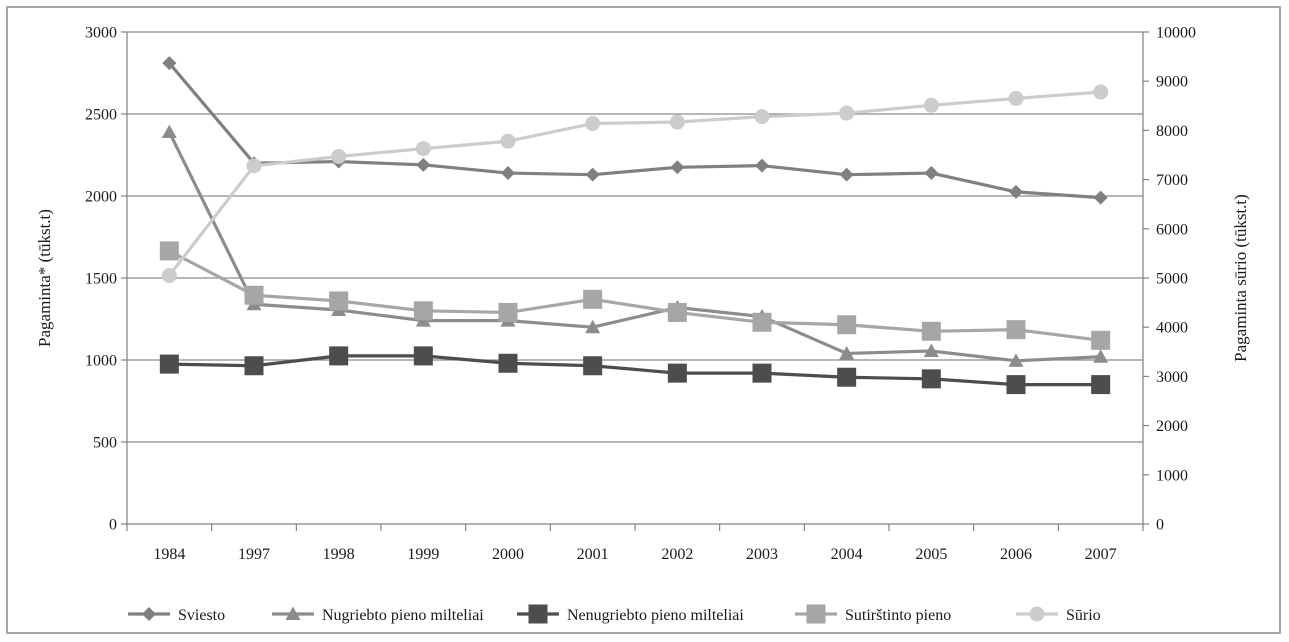  I want to click on x-tick-label: 1998, so click(339, 554).